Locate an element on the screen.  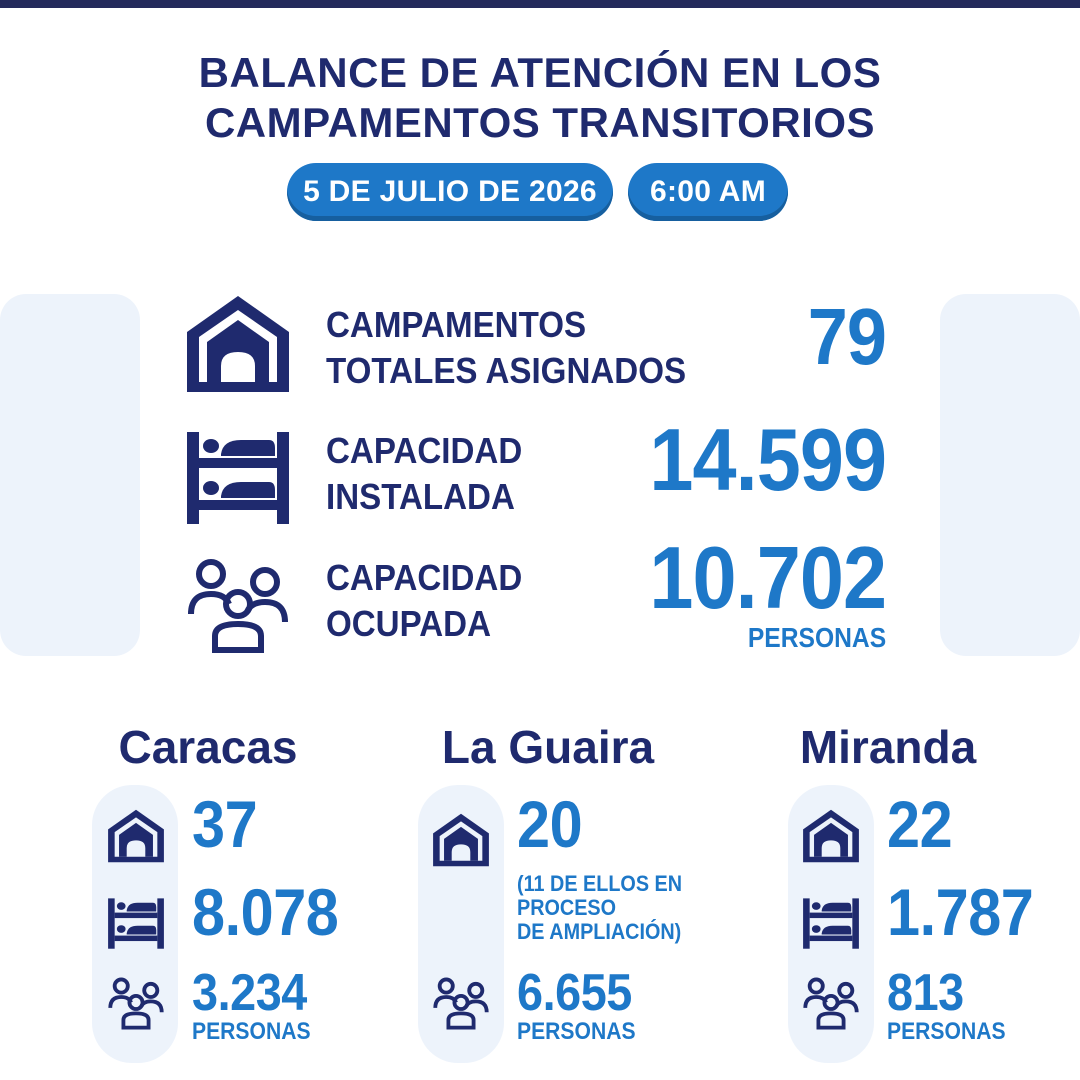
miranda-campamentos-value: 22 is located at coordinates (920, 824).